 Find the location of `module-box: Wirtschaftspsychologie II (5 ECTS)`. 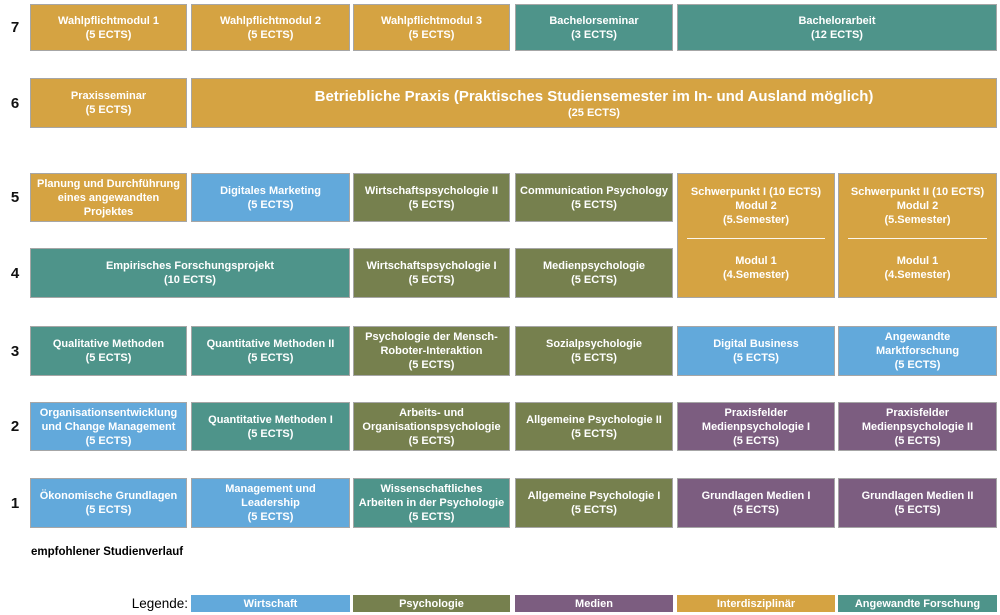

module-box: Wirtschaftspsychologie II (5 ECTS) is located at coordinates (431, 197).